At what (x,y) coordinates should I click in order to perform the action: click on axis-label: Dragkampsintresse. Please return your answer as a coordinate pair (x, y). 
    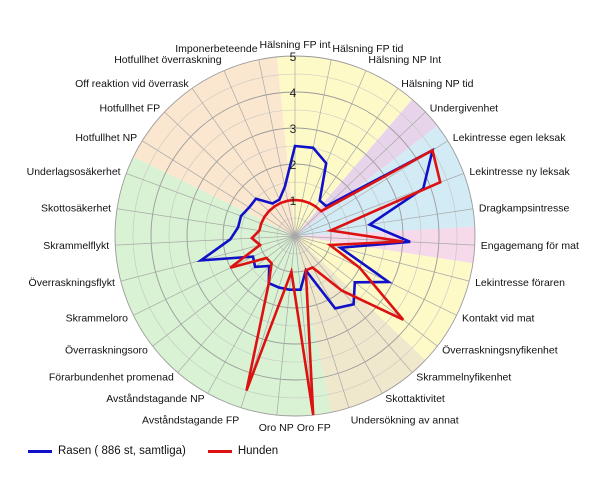
    Looking at the image, I should click on (524, 208).